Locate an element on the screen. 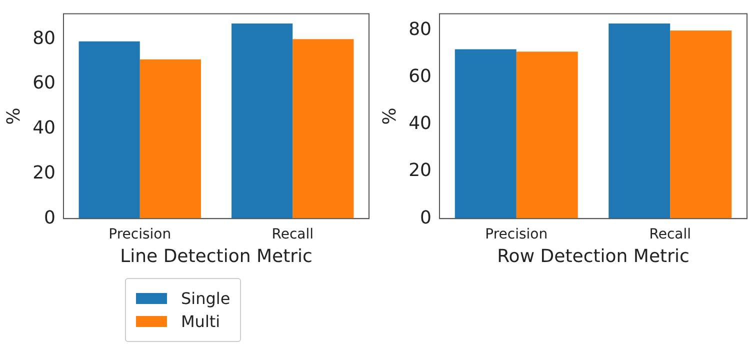 This screenshot has width=750, height=346. x-axis-title: Row Detection Metric is located at coordinates (593, 256).